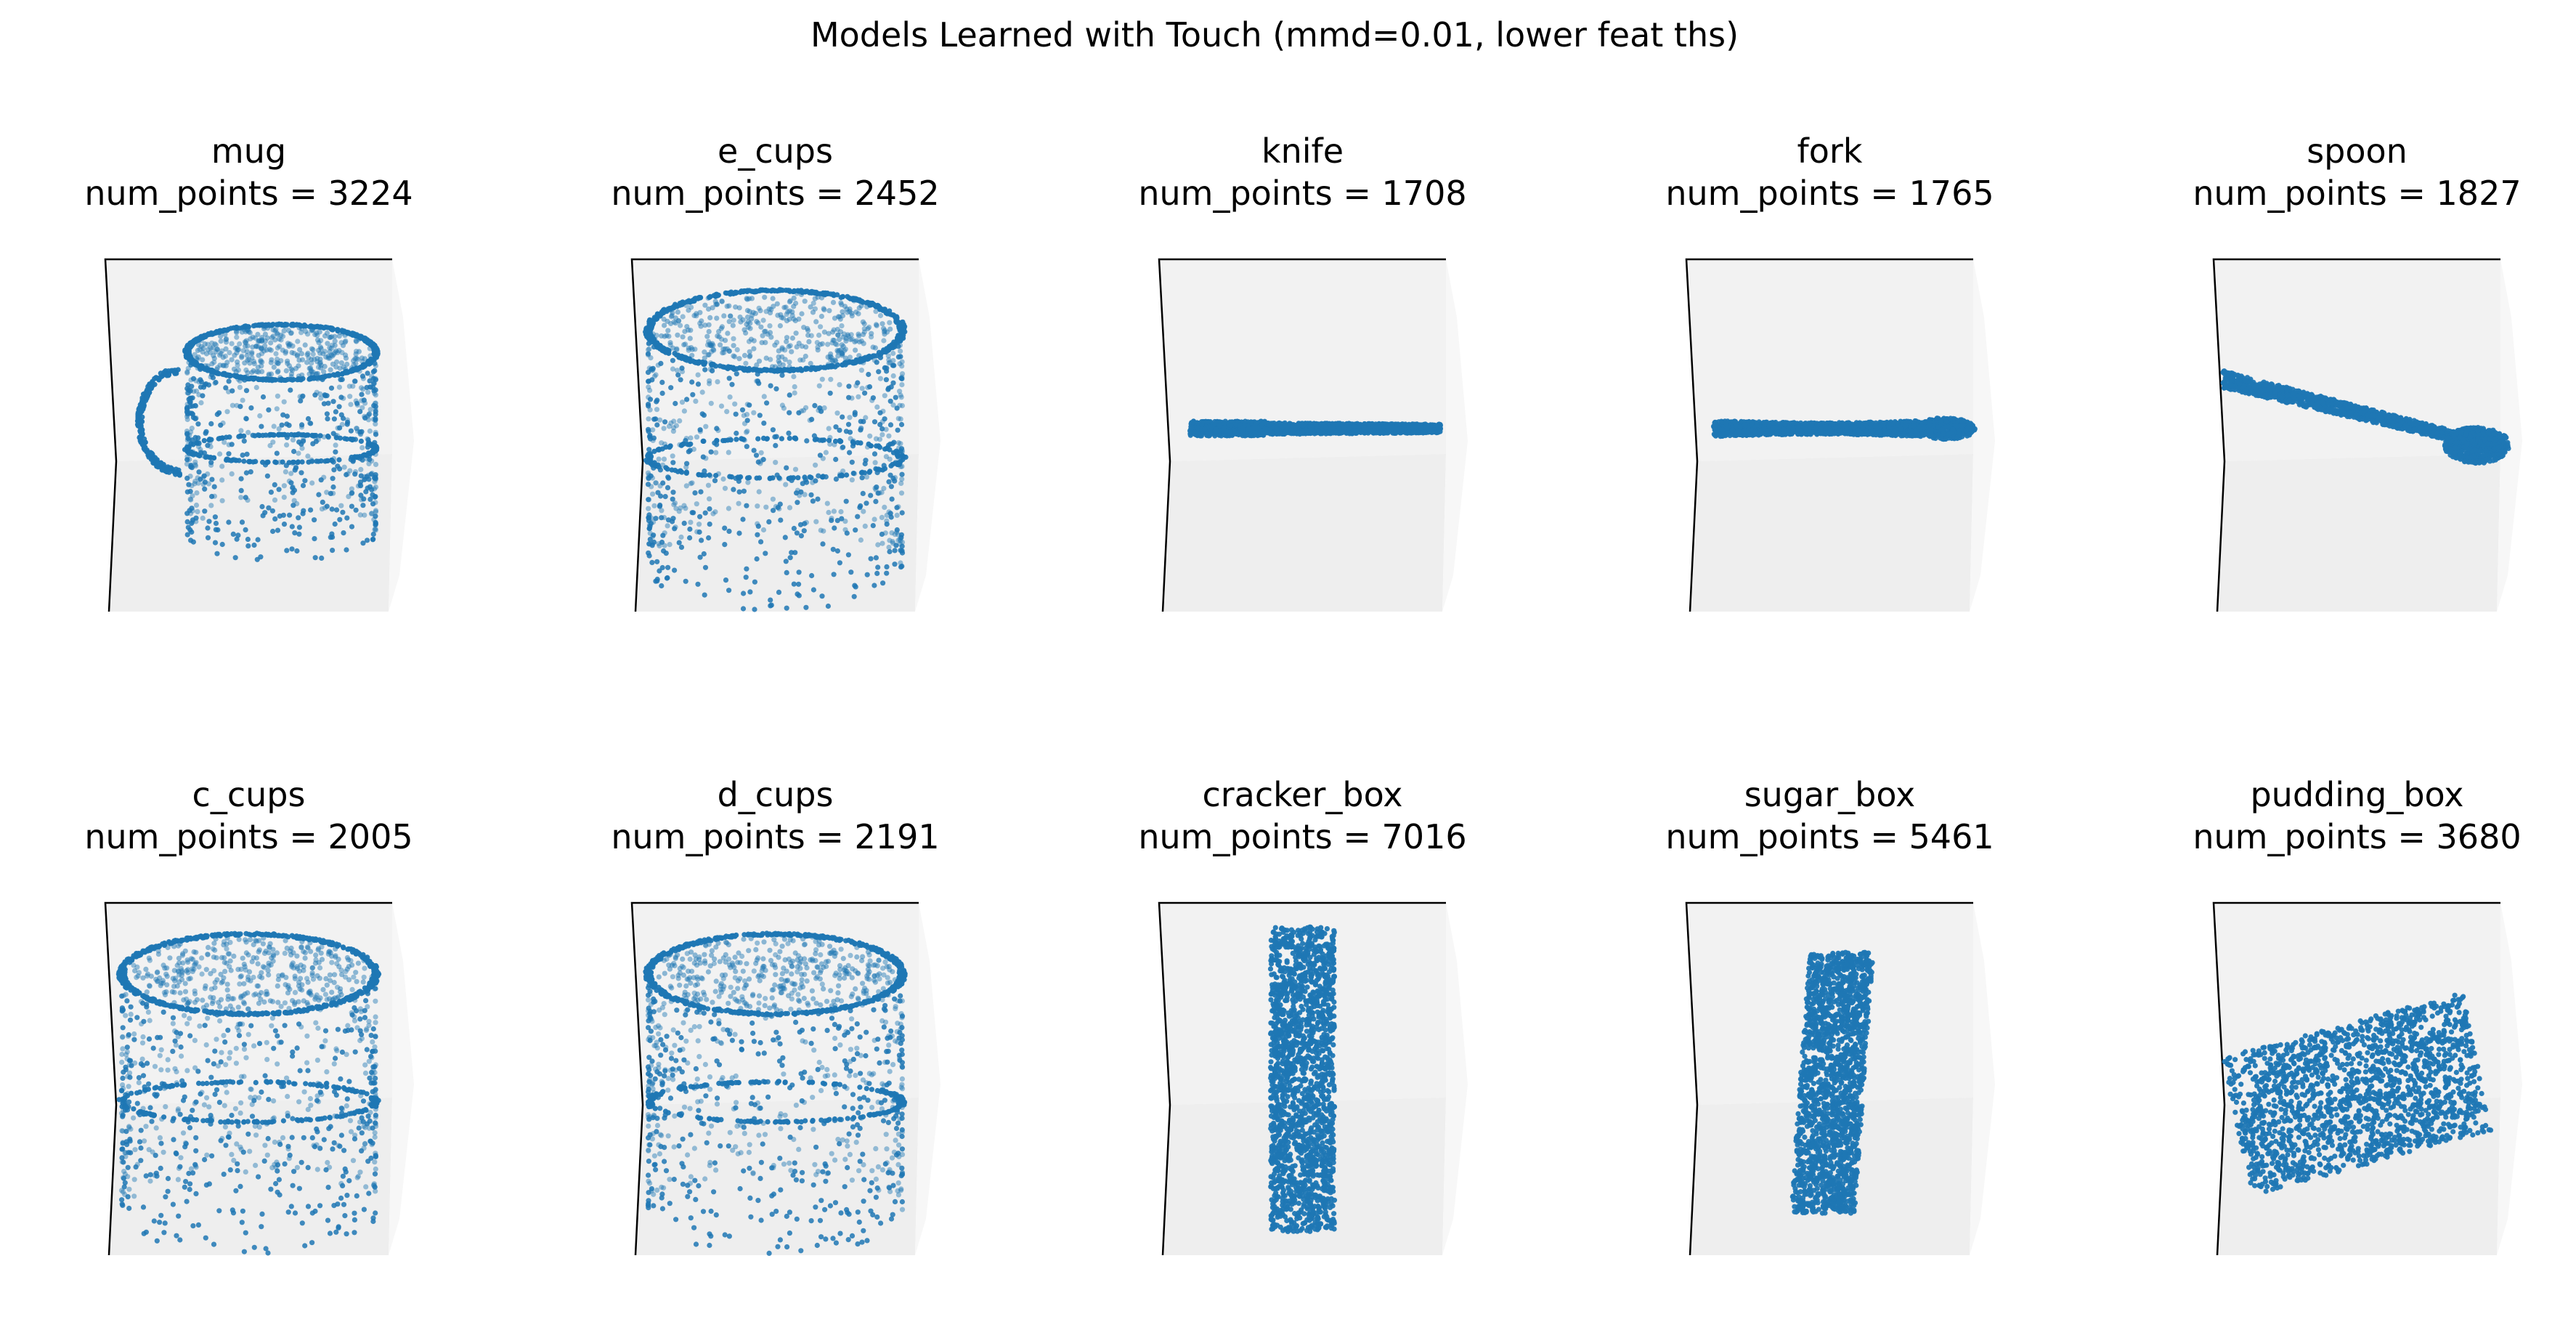 This screenshot has height=1322, width=2576. What do you see at coordinates (248, 193) in the screenshot?
I see `subplot-subtitle: num_points = 3224` at bounding box center [248, 193].